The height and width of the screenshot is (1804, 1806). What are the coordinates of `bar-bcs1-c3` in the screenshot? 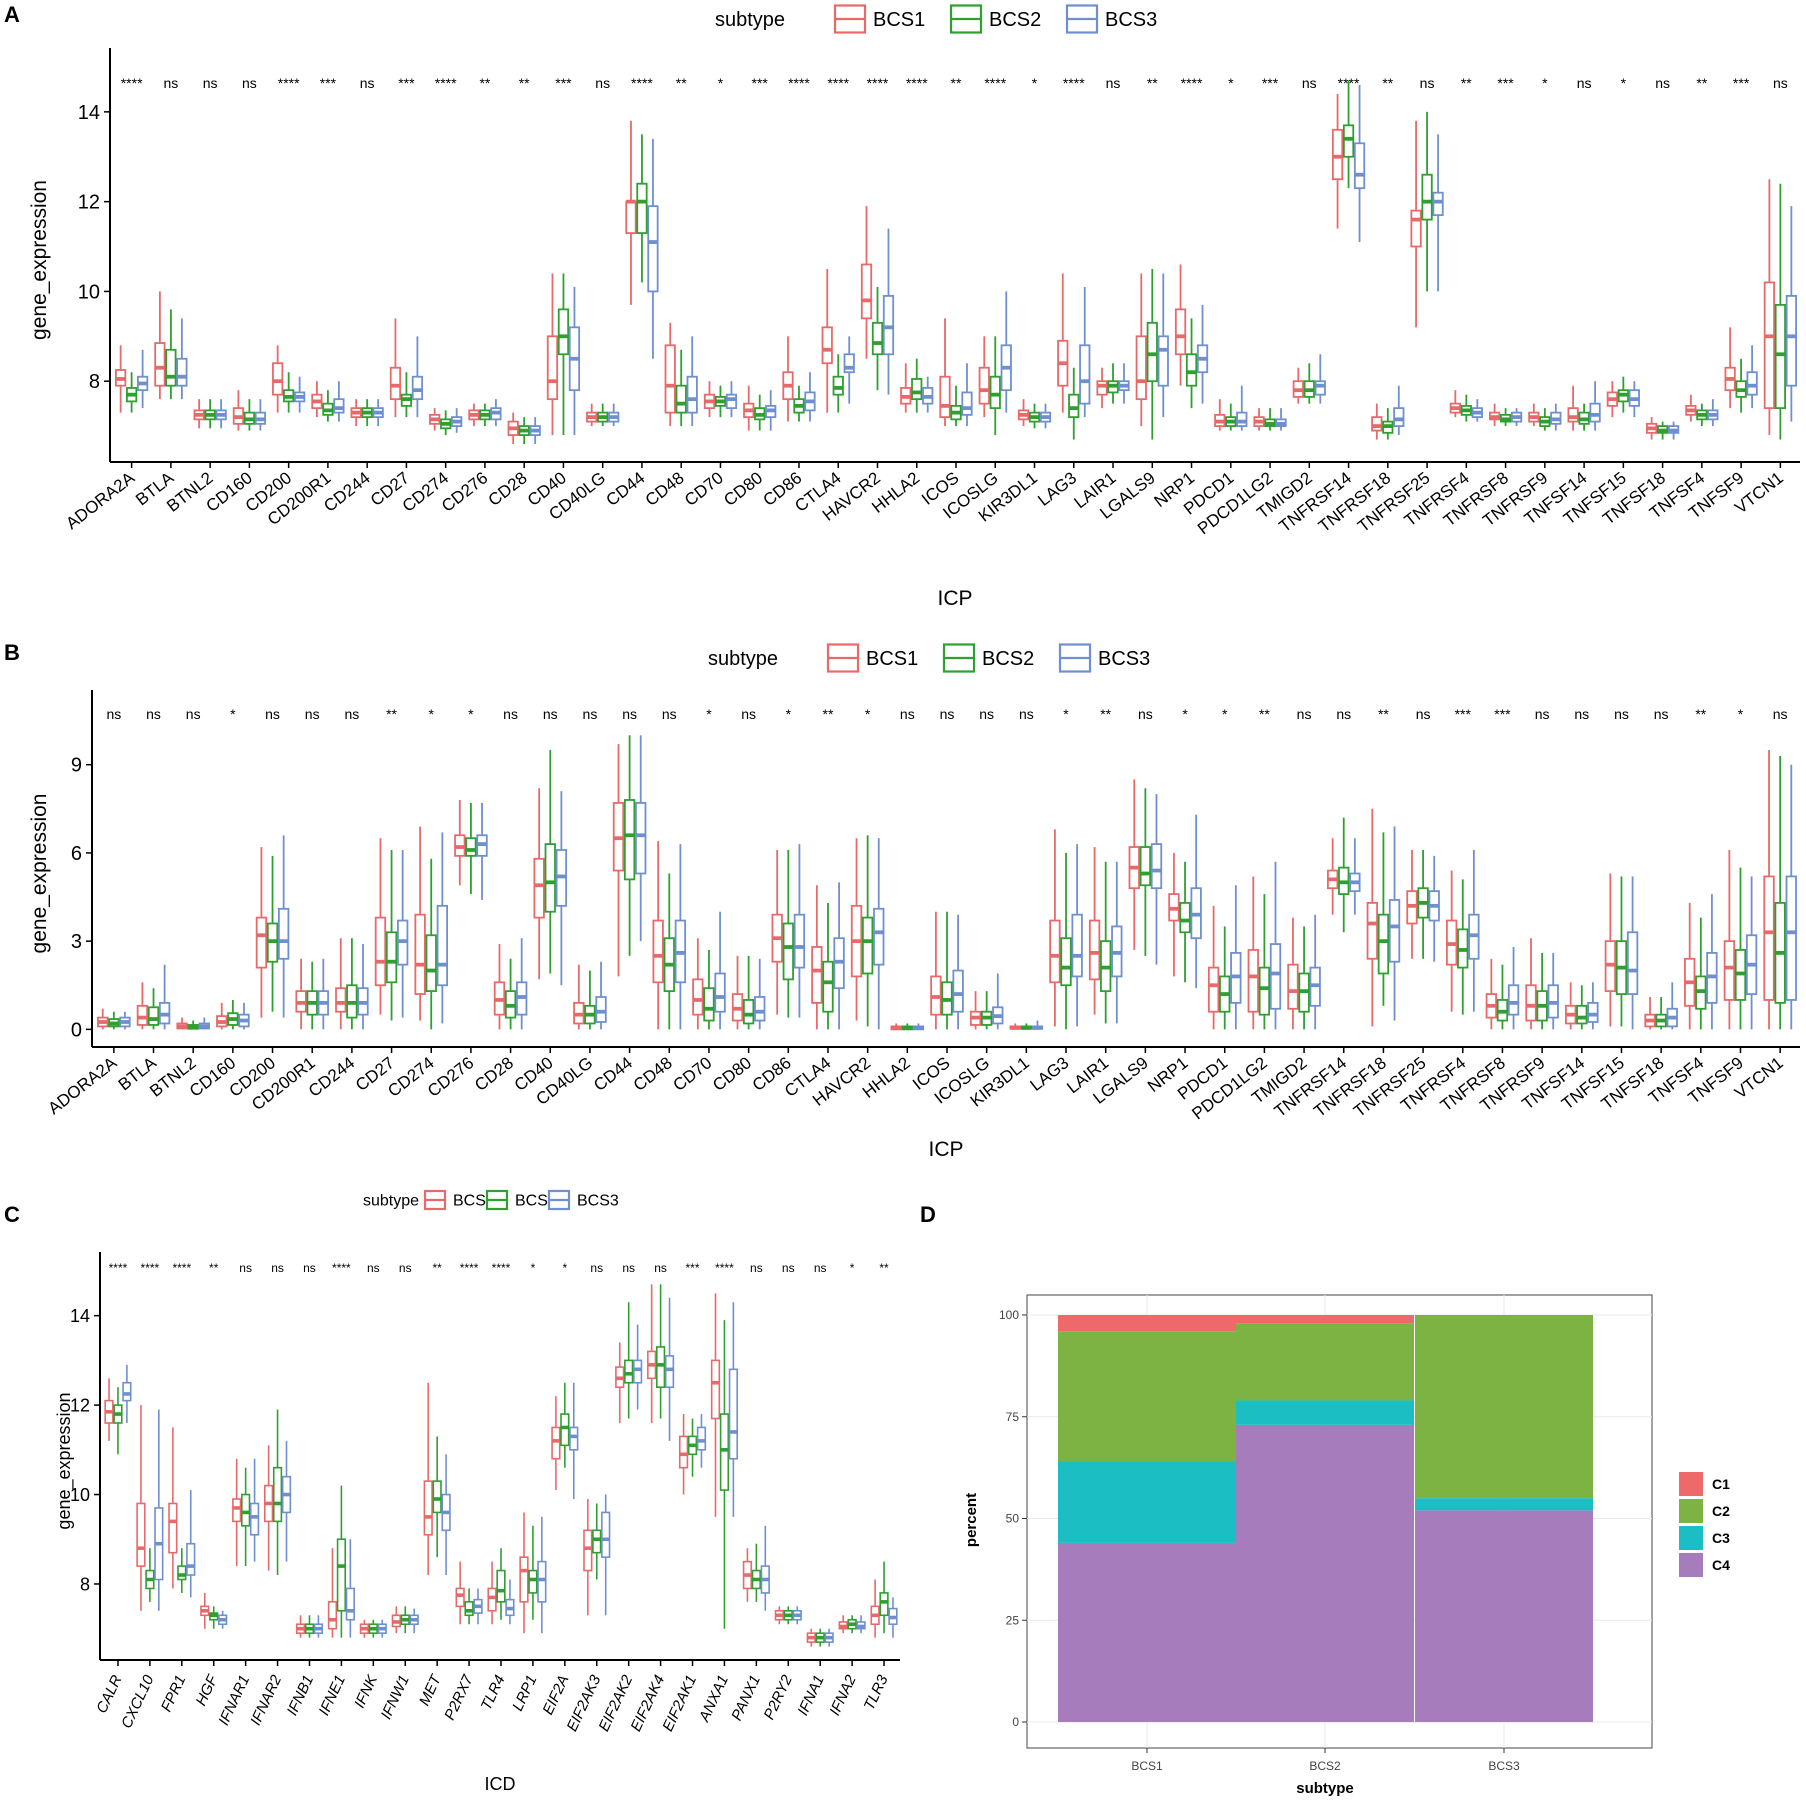 It's located at (1147, 1502).